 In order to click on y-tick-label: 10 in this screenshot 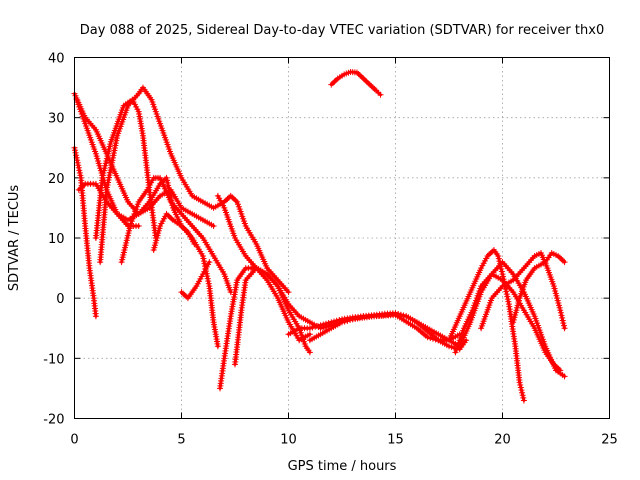, I will do `click(56, 239)`.